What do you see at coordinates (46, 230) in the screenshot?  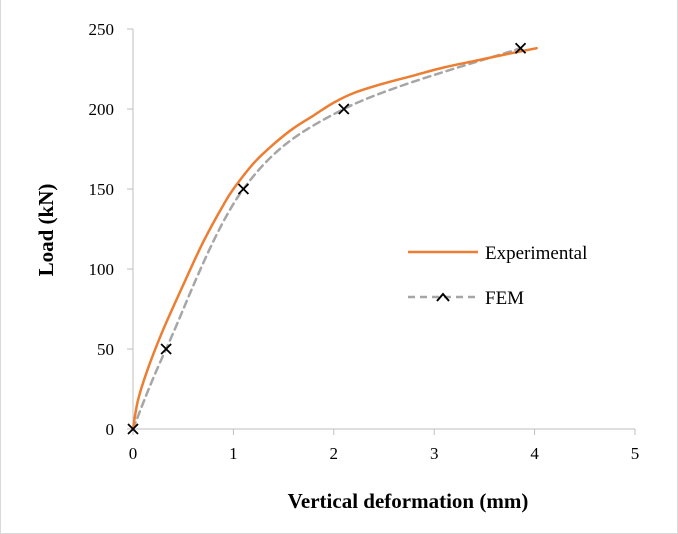 I see `y-axis-title: Load (kN)` at bounding box center [46, 230].